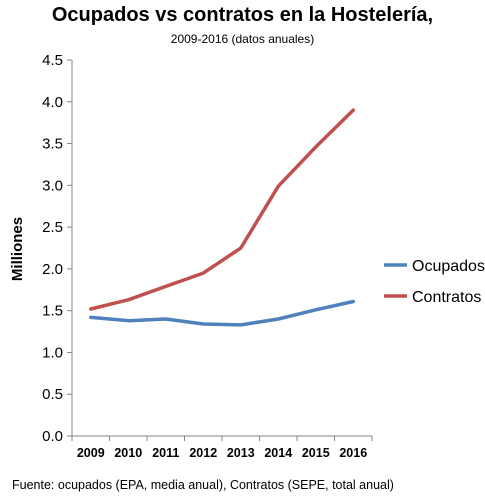  What do you see at coordinates (434, 282) in the screenshot?
I see `legend: Ocupados Contratos` at bounding box center [434, 282].